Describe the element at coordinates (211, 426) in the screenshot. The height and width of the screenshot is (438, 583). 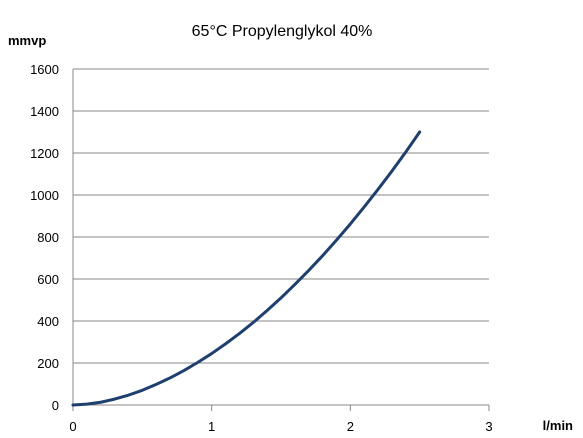
I see `x-tick-label: 1` at that location.